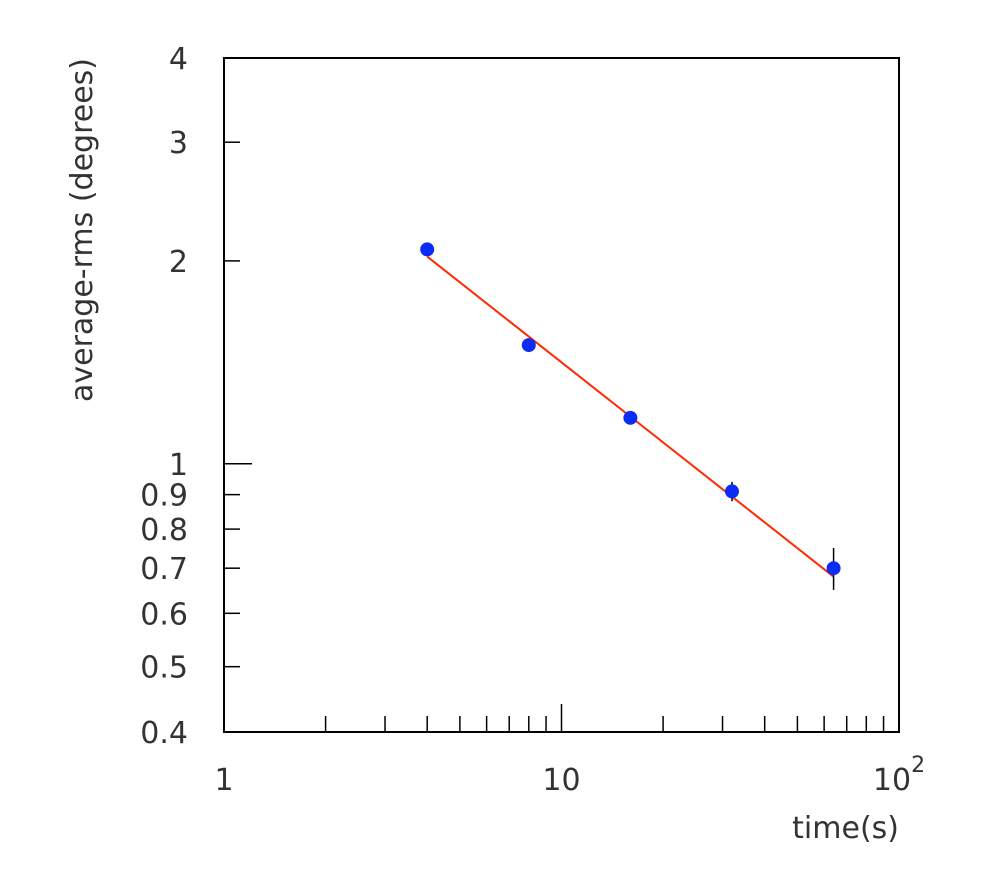 The width and height of the screenshot is (997, 875). I want to click on x-tick-label: 10, so click(561, 780).